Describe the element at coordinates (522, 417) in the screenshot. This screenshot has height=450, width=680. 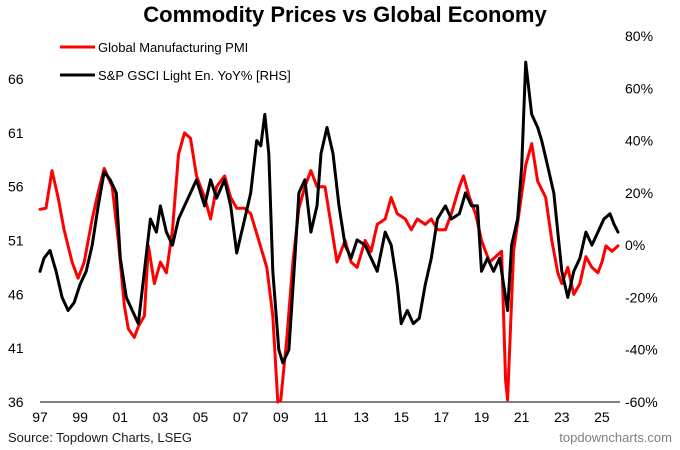
I see `x-tick-label: 21` at that location.